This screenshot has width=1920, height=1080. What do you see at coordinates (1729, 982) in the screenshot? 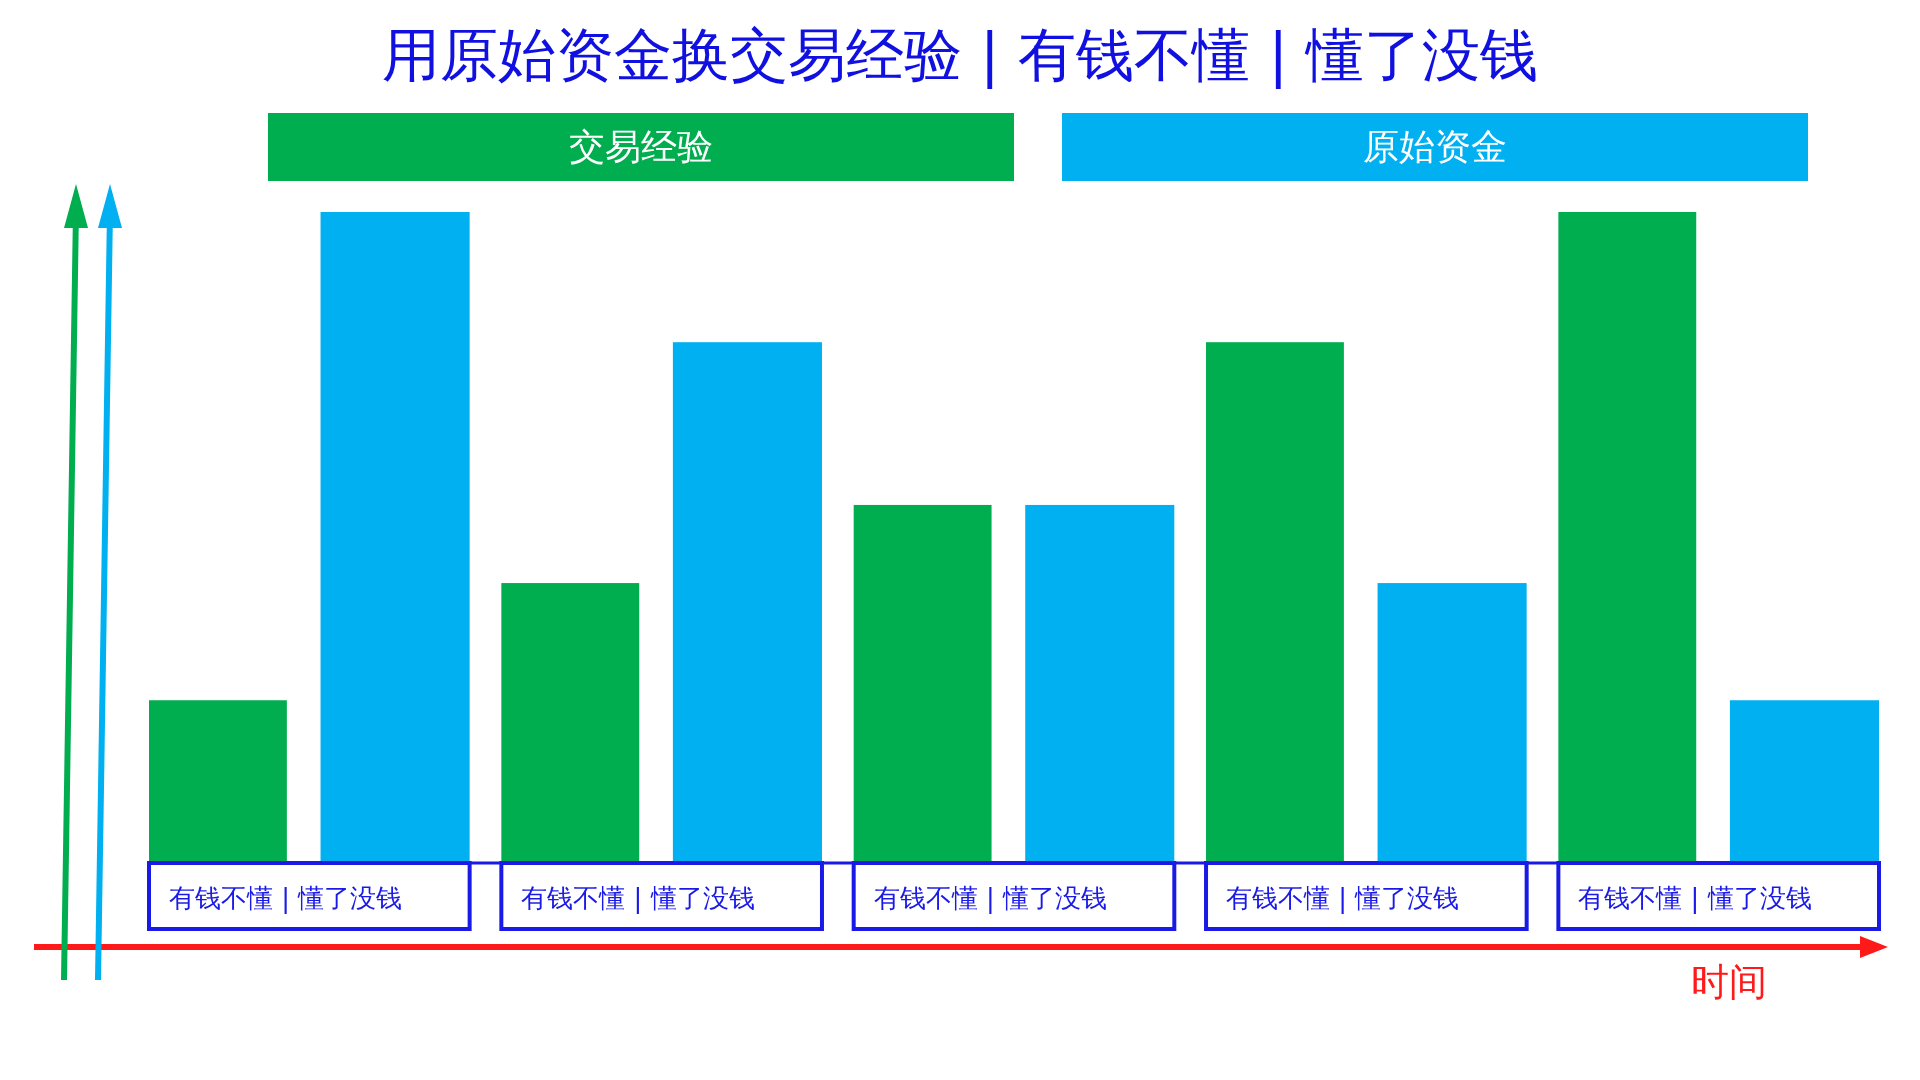
I see `x-axis-title: 时间` at bounding box center [1729, 982].